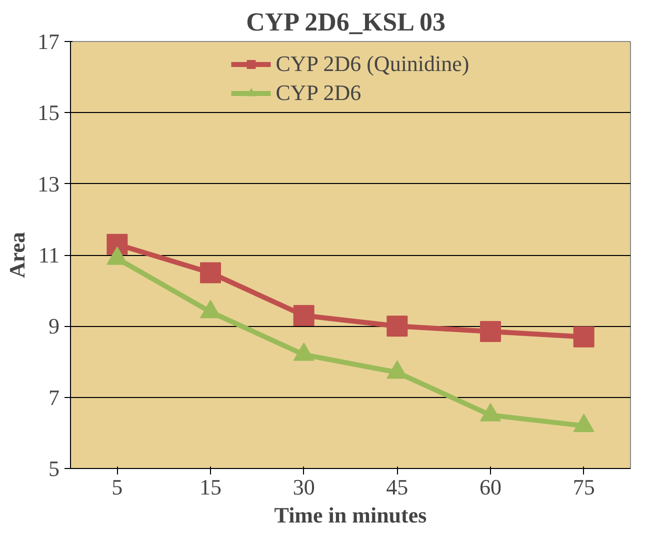 The height and width of the screenshot is (537, 658). Describe the element at coordinates (49, 255) in the screenshot. I see `y-tick-label: 11` at that location.